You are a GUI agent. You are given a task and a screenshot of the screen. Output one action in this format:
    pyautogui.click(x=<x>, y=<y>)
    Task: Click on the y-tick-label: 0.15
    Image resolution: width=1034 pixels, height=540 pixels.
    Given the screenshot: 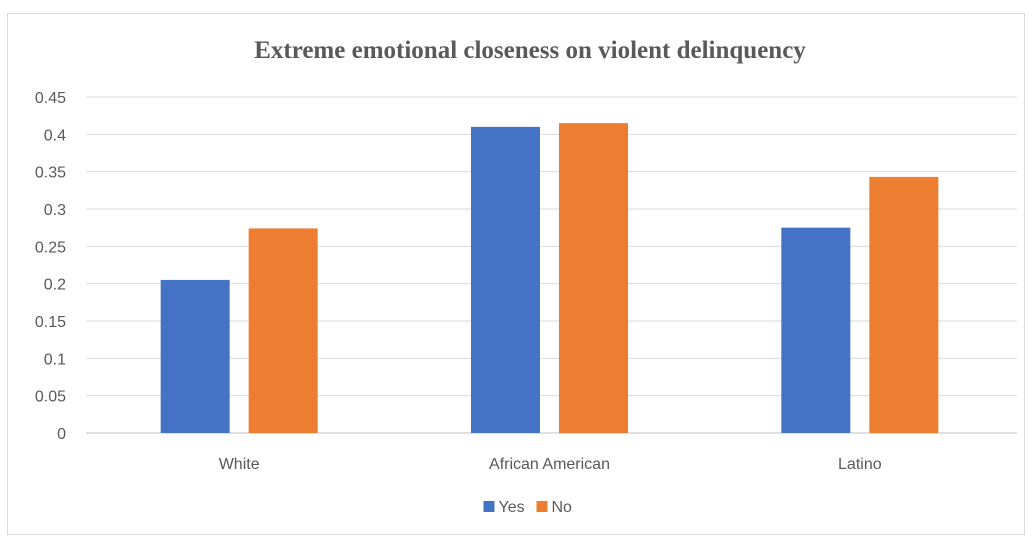 What is the action you would take?
    pyautogui.click(x=50, y=322)
    